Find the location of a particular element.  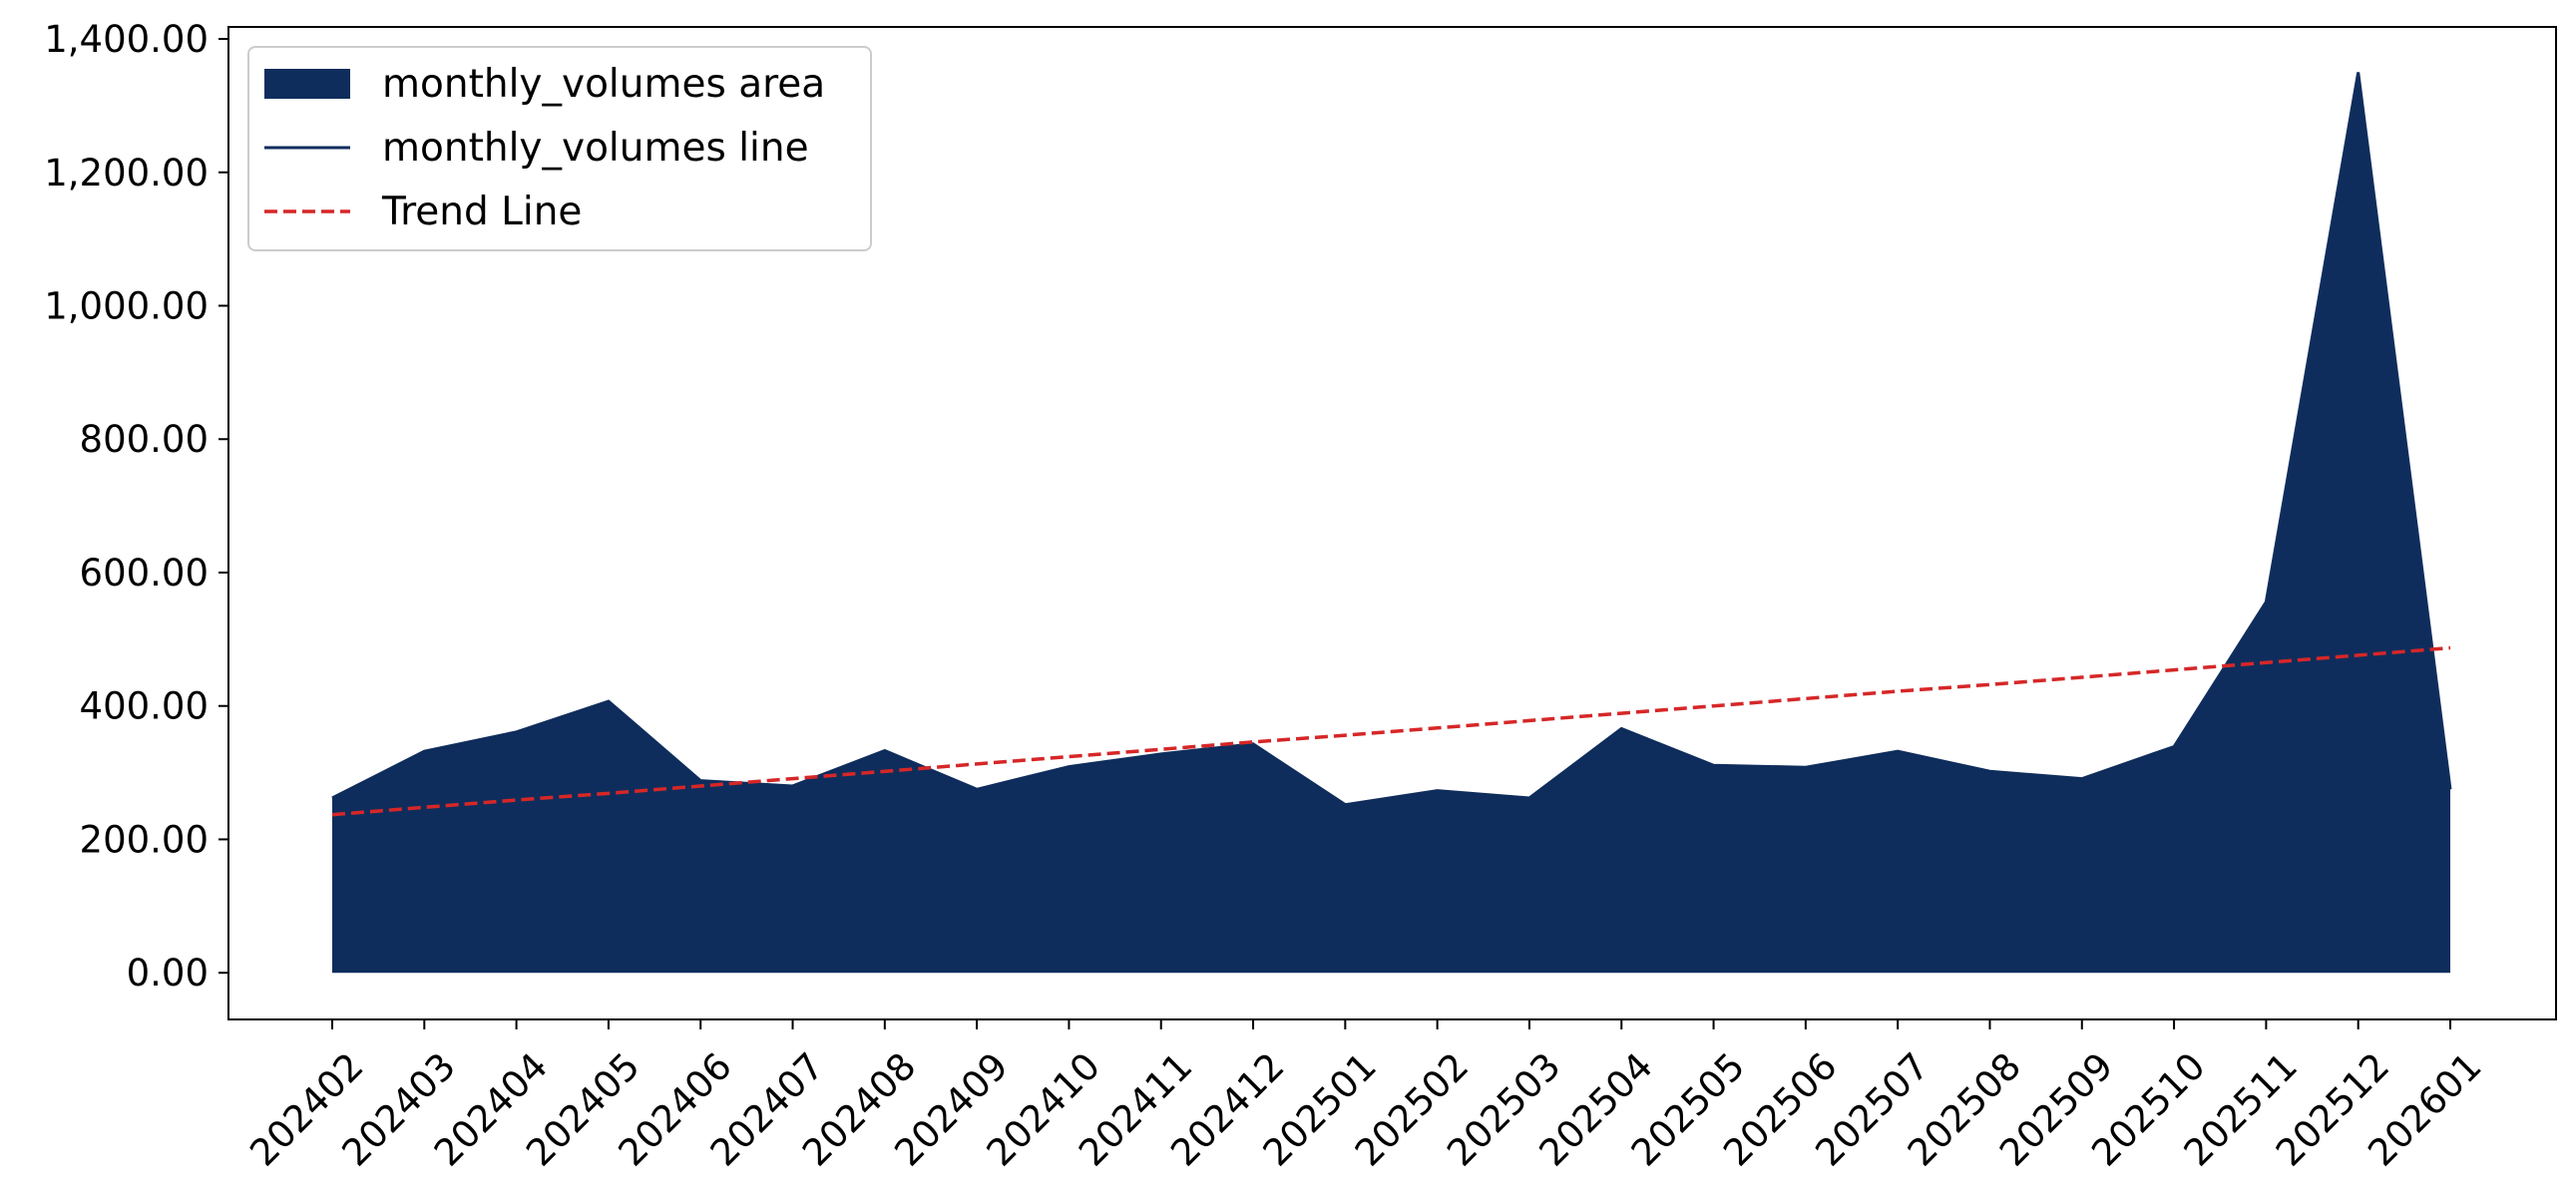

y-tick-label: 200.00 is located at coordinates (144, 839).